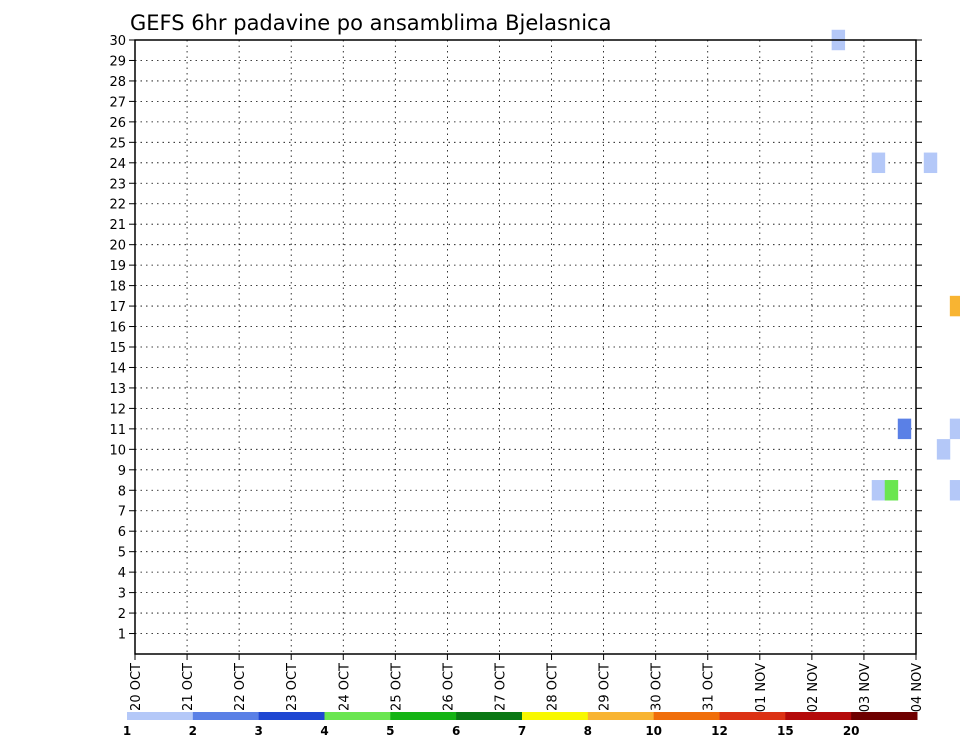 This screenshot has height=742, width=960. What do you see at coordinates (122, 635) in the screenshot?
I see `y-tick-label: 1` at bounding box center [122, 635].